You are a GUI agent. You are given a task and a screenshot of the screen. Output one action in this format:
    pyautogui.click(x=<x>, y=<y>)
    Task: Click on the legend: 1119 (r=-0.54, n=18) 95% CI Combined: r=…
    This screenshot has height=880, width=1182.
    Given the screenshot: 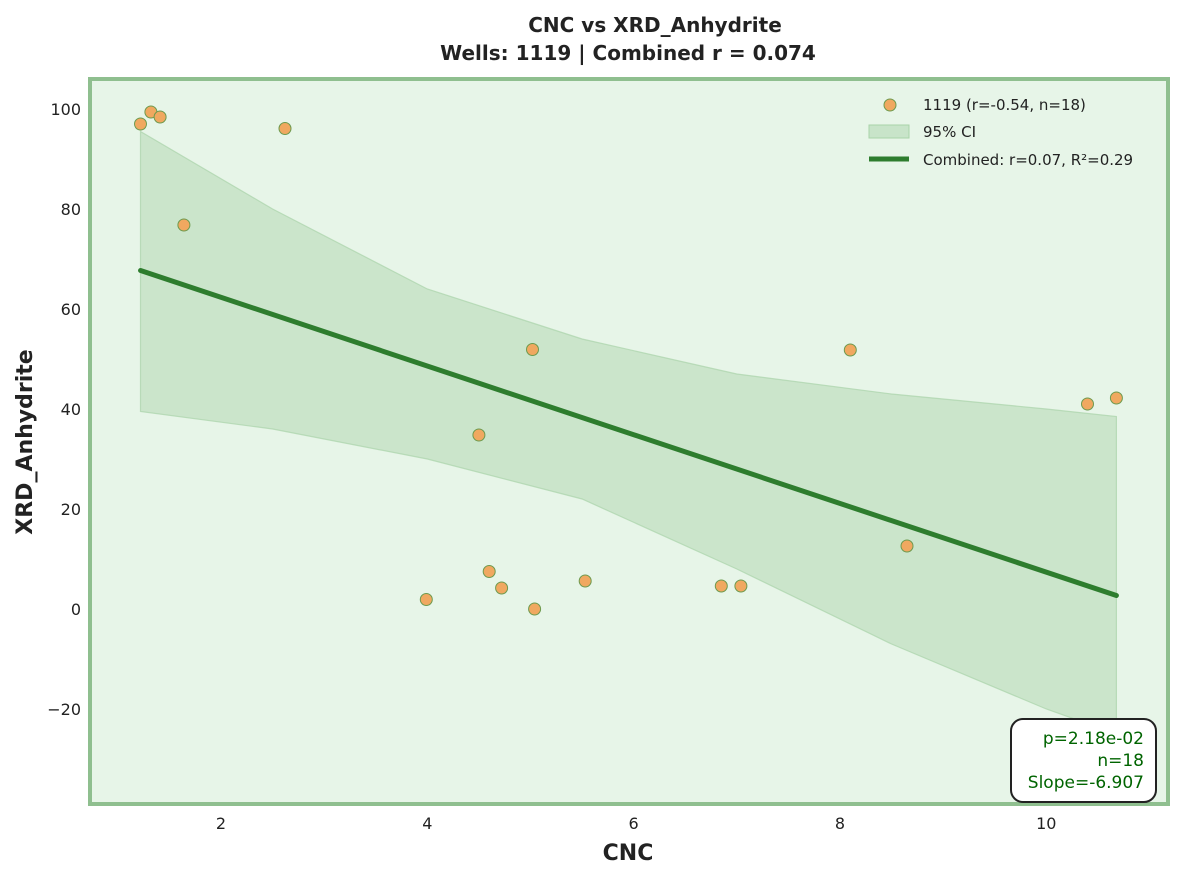 What is the action you would take?
    pyautogui.click(x=1000, y=132)
    